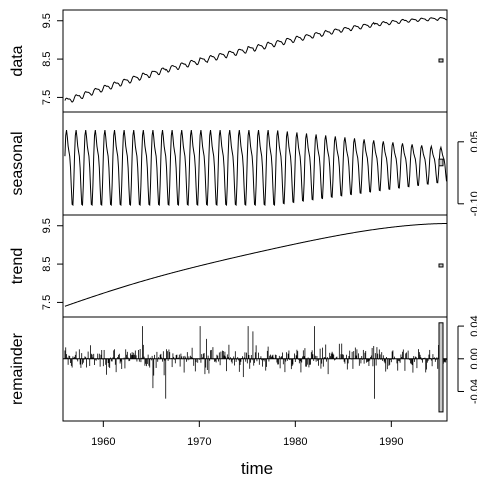  I want to click on panel-label-remainder: remainder, so click(17, 368).